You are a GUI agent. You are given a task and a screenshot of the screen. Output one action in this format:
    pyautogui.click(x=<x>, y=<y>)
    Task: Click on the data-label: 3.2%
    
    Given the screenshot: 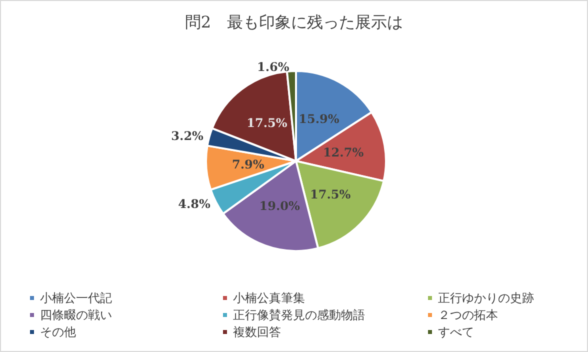 What is the action you would take?
    pyautogui.click(x=187, y=135)
    